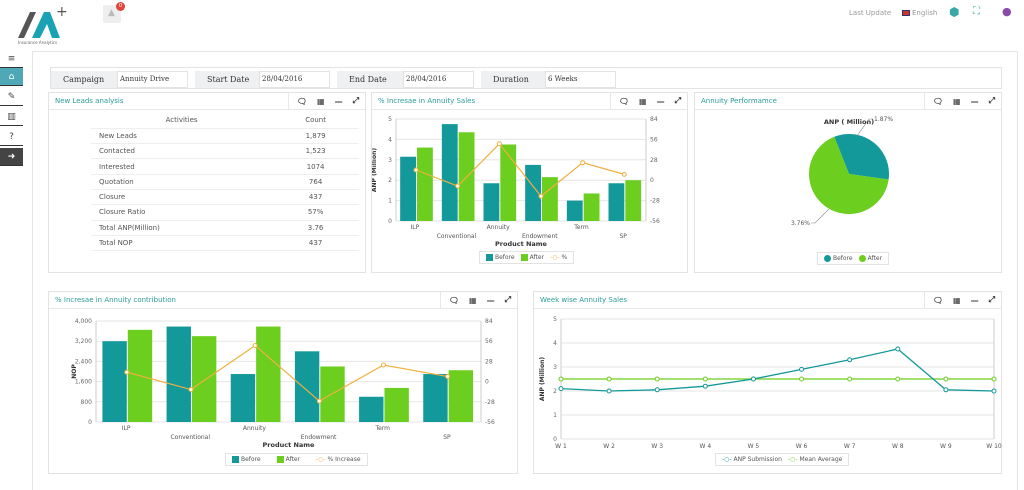 The image size is (1024, 490). I want to click on count-cell: 764, so click(315, 182).